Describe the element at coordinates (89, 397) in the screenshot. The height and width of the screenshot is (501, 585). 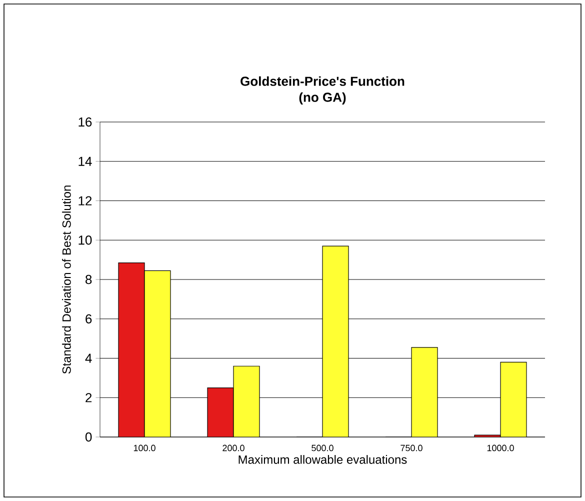
I see `y-tick-label: 2` at that location.